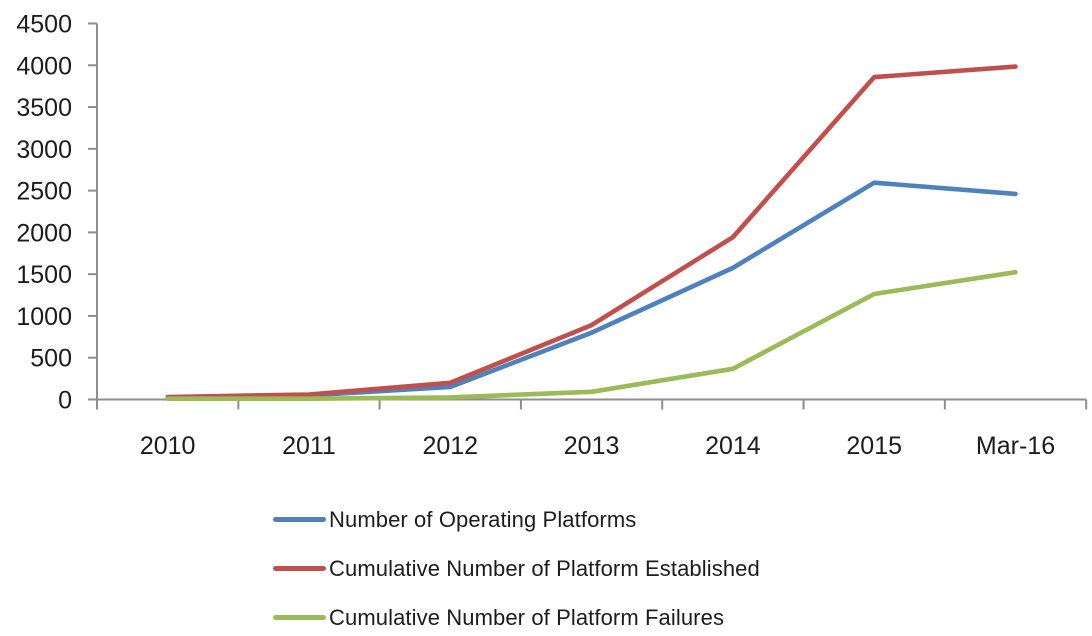 This screenshot has height=636, width=1092. What do you see at coordinates (527, 617) in the screenshot?
I see `legend-label-platform-failures: Cumulative Number of Platform Failures` at bounding box center [527, 617].